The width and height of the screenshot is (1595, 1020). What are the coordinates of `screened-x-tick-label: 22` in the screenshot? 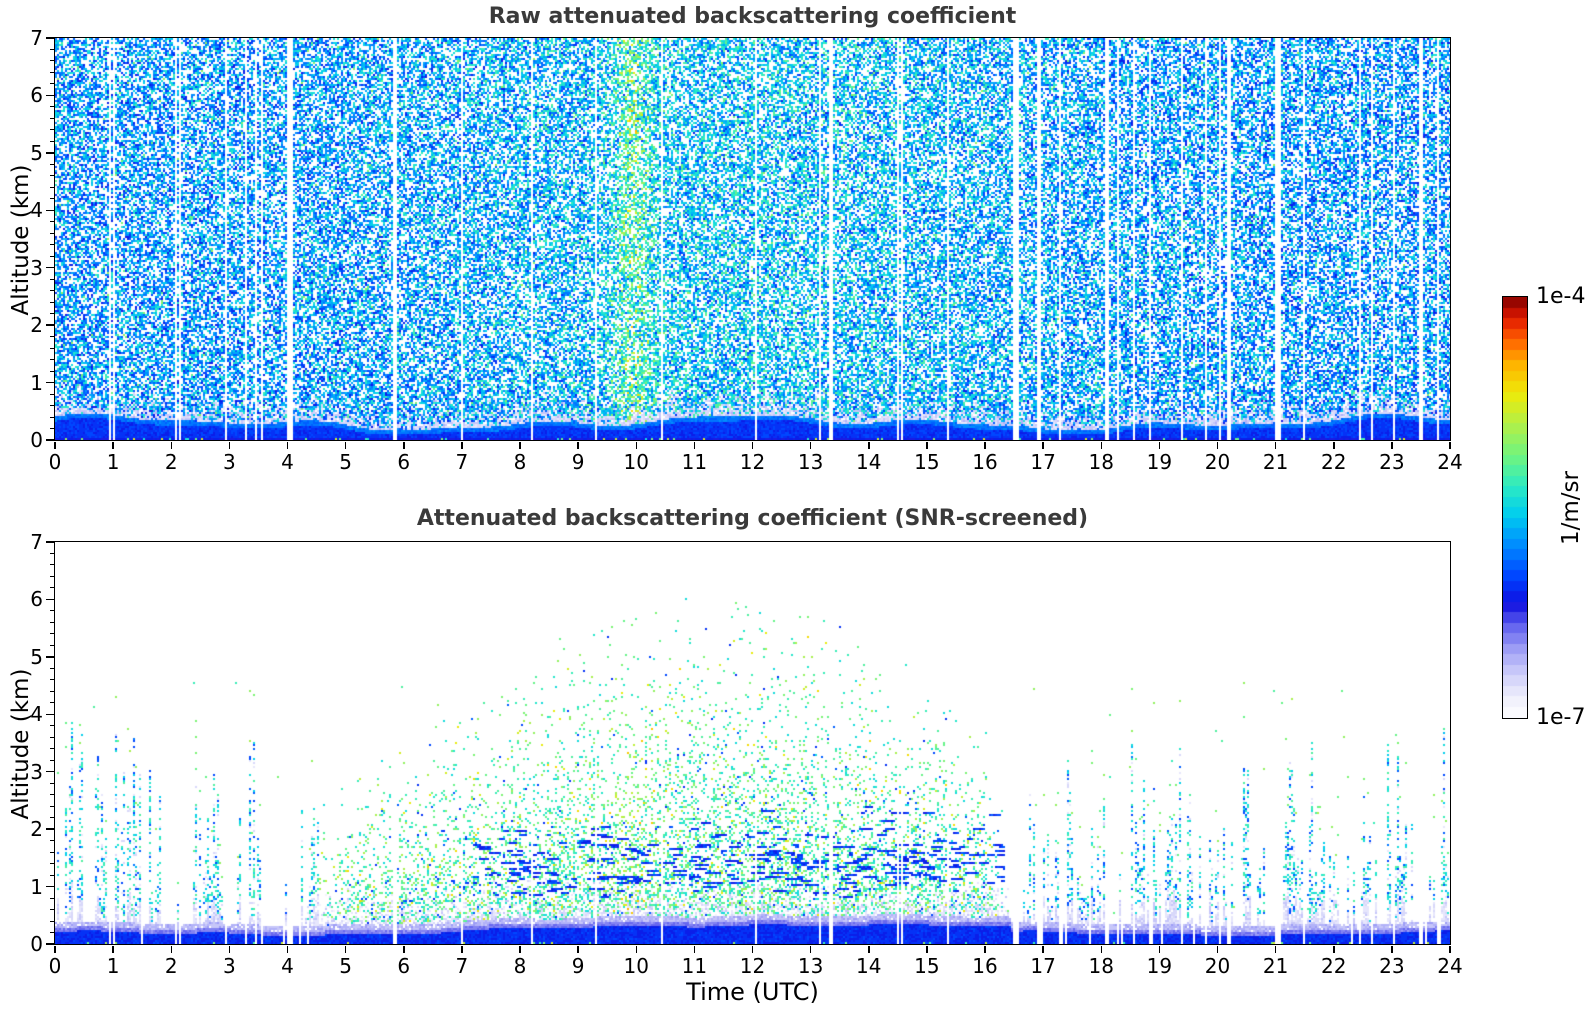 It's located at (1334, 966).